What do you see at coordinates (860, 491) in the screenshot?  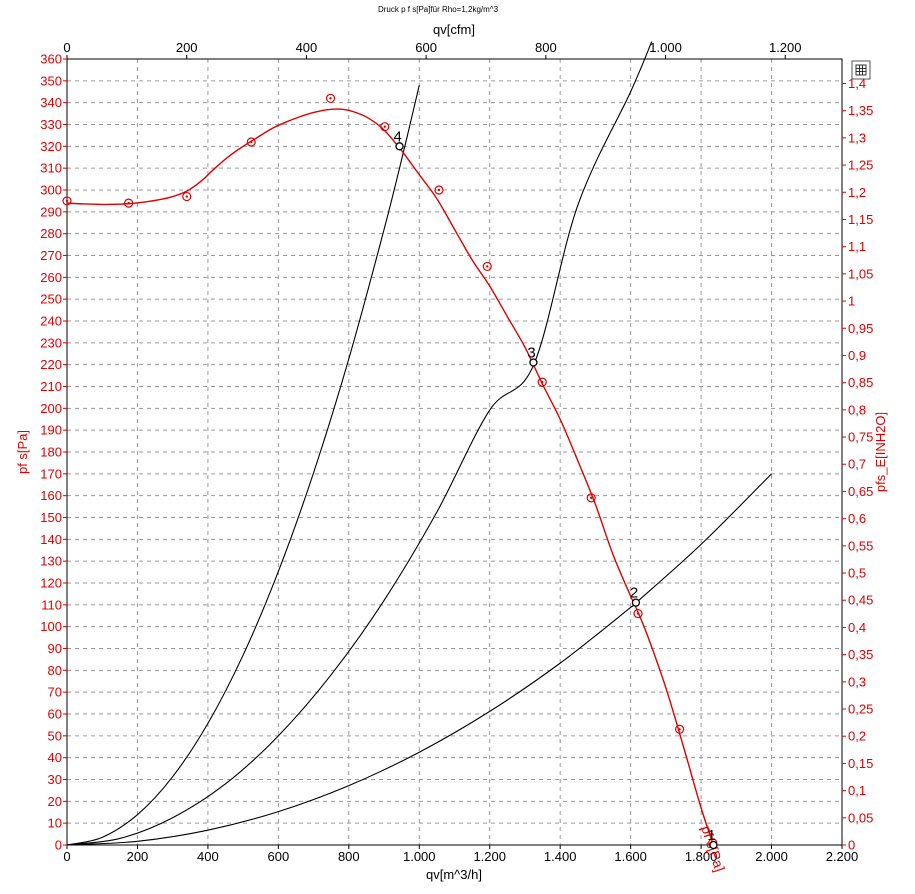 I see `y2-tick-label: 0,65` at bounding box center [860, 491].